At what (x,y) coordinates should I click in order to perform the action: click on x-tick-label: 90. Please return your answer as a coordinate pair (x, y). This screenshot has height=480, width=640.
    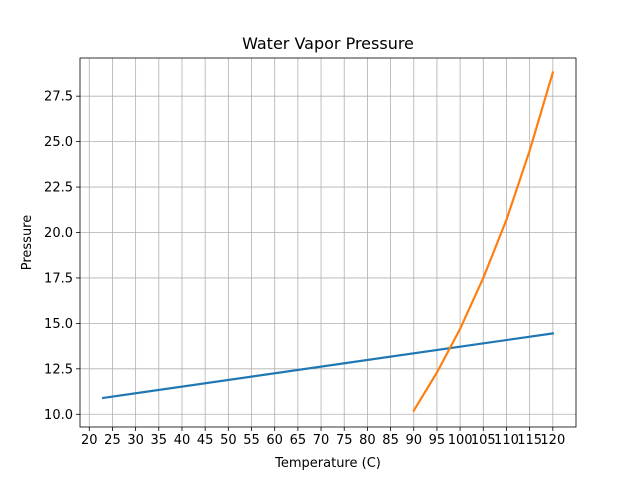
    Looking at the image, I should click on (413, 440).